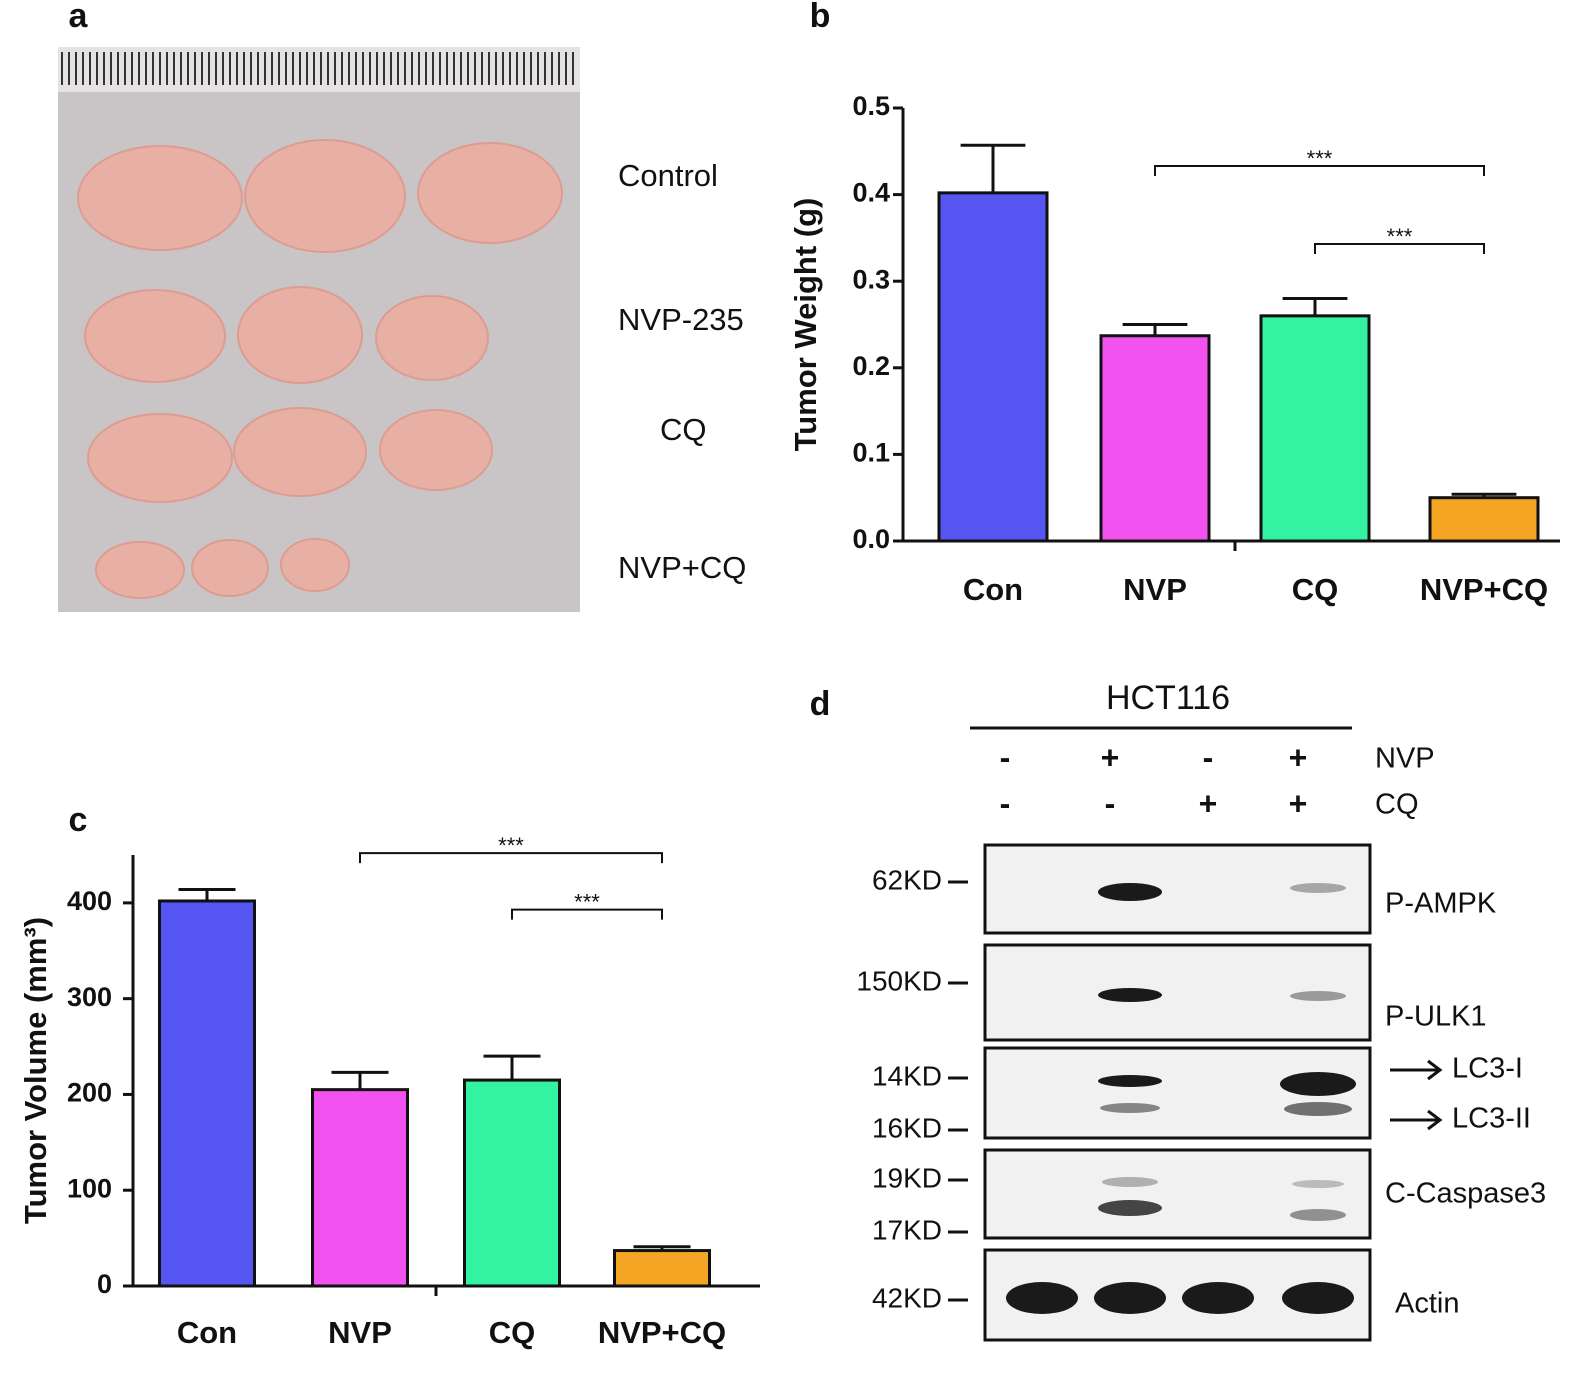 The image size is (1595, 1375). What do you see at coordinates (871, 279) in the screenshot?
I see `y-tick-label: 0.3` at bounding box center [871, 279].